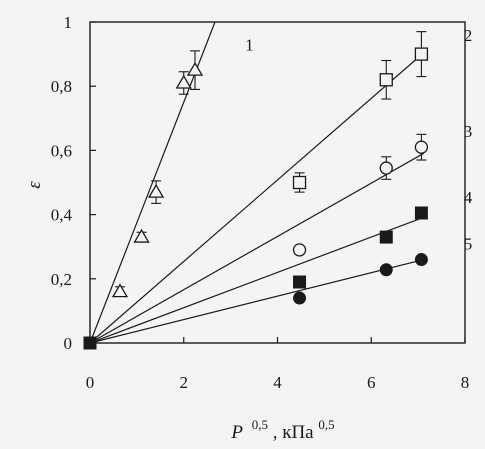  I want to click on curve-label-series-3: 3, so click(468, 131).